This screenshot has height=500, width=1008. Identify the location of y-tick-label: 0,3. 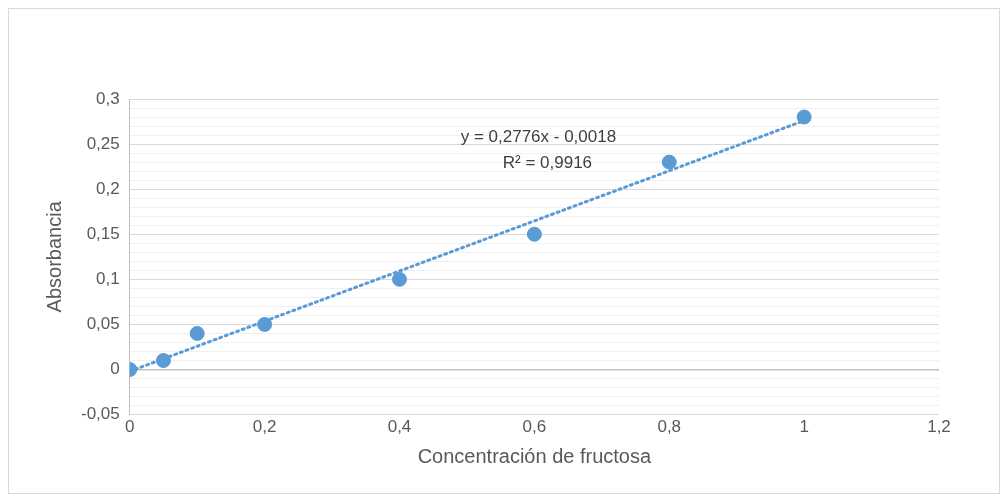
(108, 98).